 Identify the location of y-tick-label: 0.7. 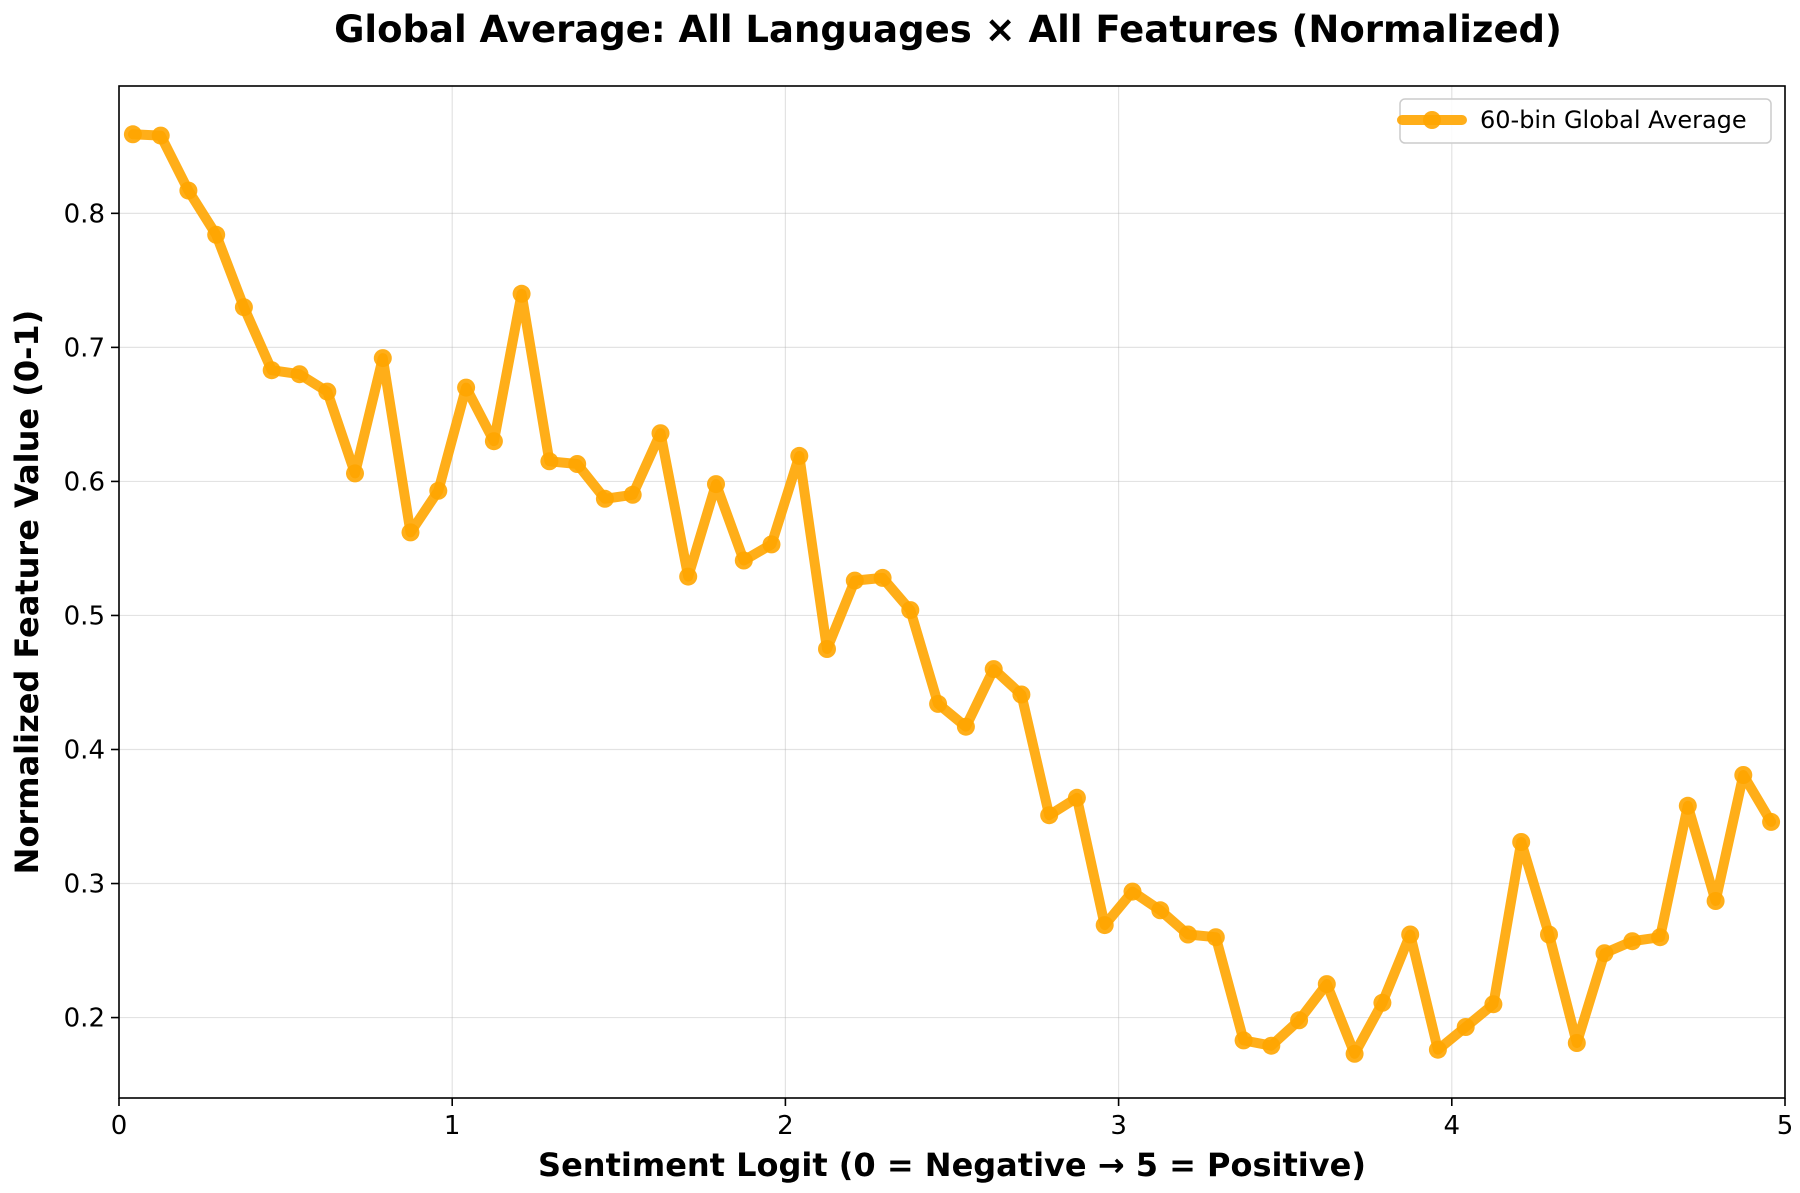
(84, 348).